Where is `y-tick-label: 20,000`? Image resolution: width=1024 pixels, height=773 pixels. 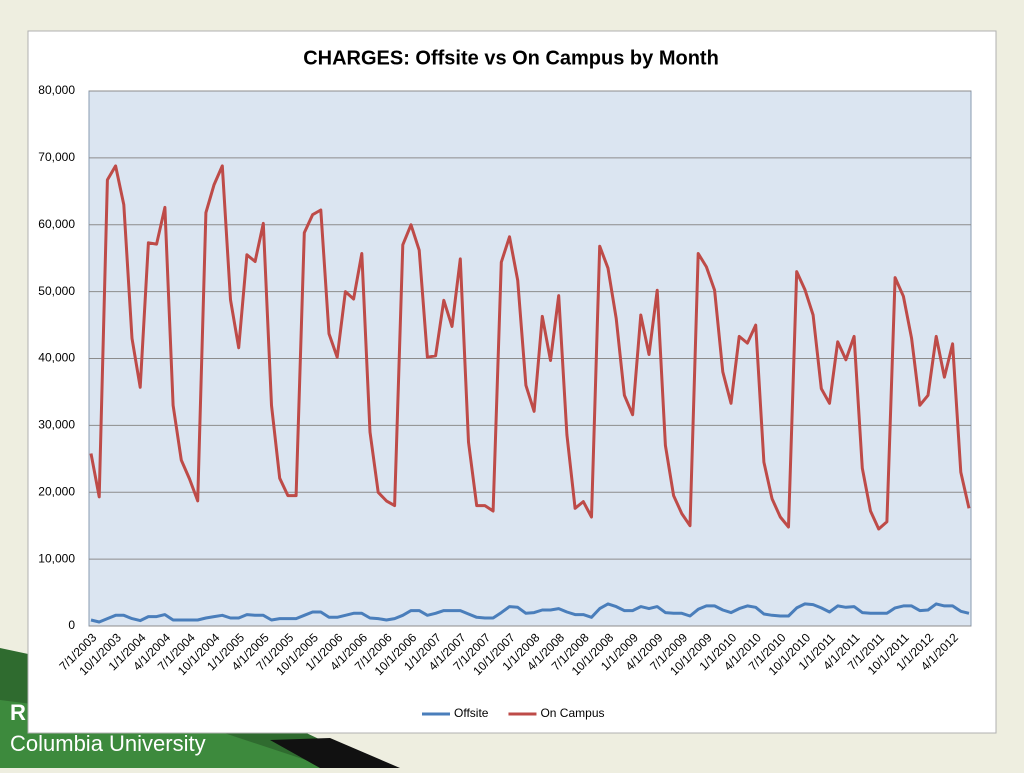 y-tick-label: 20,000 is located at coordinates (56, 491).